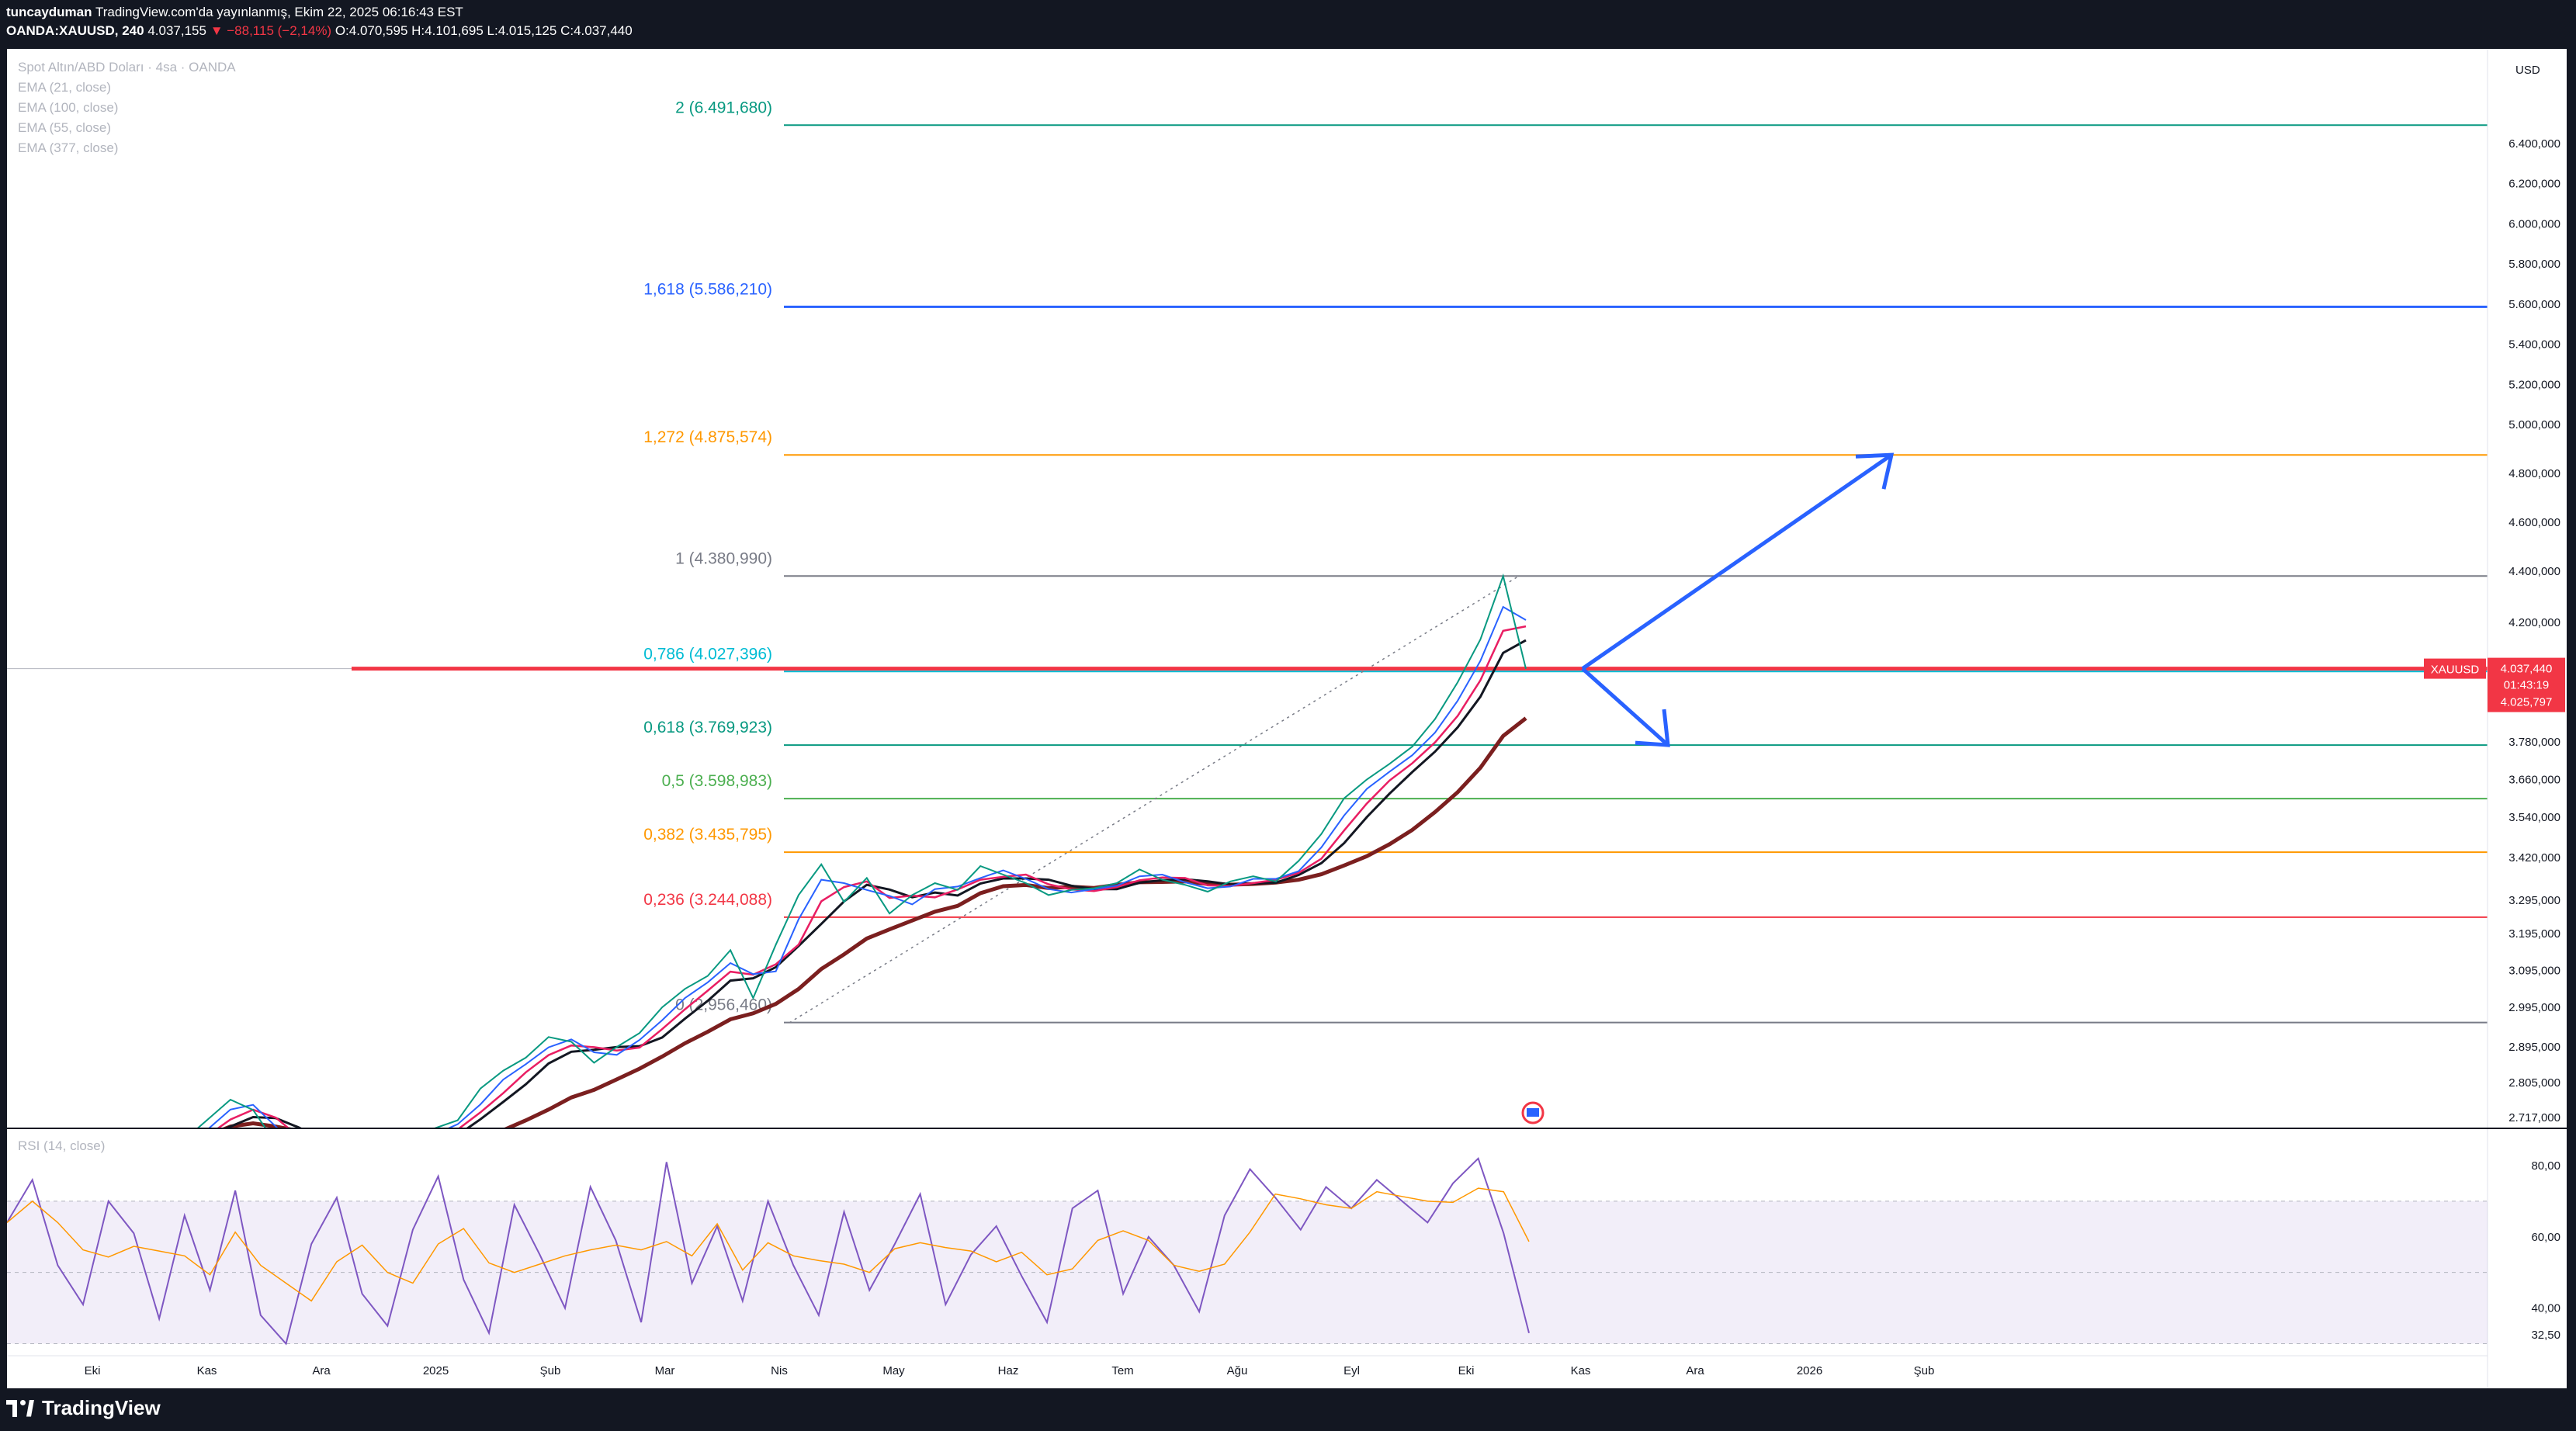 This screenshot has width=2576, height=1431. I want to click on brand-name: TradingView, so click(101, 1407).